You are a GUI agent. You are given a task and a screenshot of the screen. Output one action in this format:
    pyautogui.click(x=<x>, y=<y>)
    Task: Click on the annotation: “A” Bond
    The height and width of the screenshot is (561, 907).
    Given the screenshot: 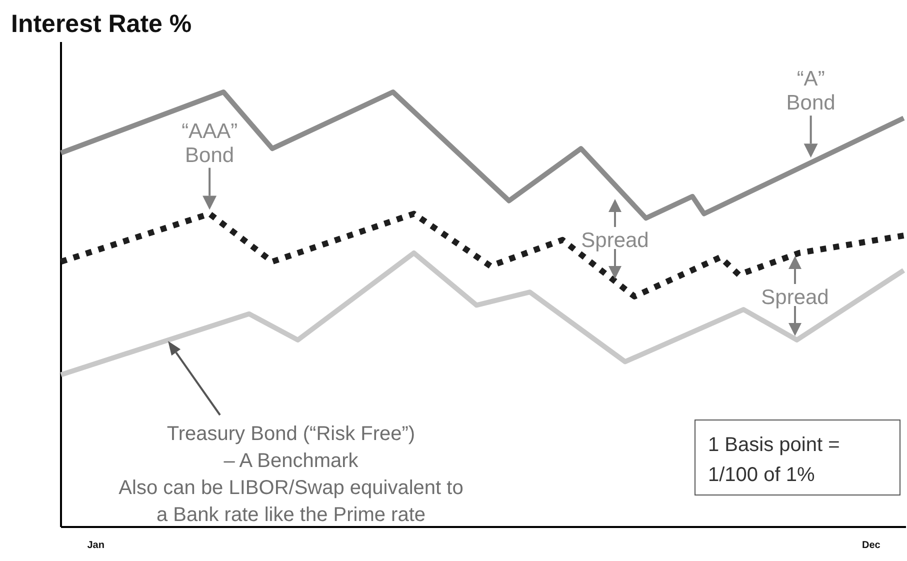 What is the action you would take?
    pyautogui.click(x=811, y=91)
    